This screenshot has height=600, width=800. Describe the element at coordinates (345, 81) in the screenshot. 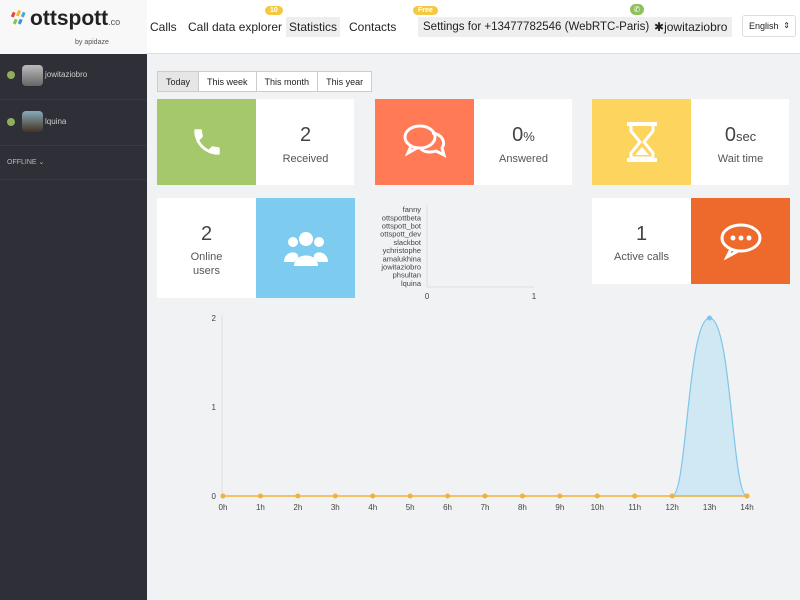

I see `tab-this-year: This year` at that location.